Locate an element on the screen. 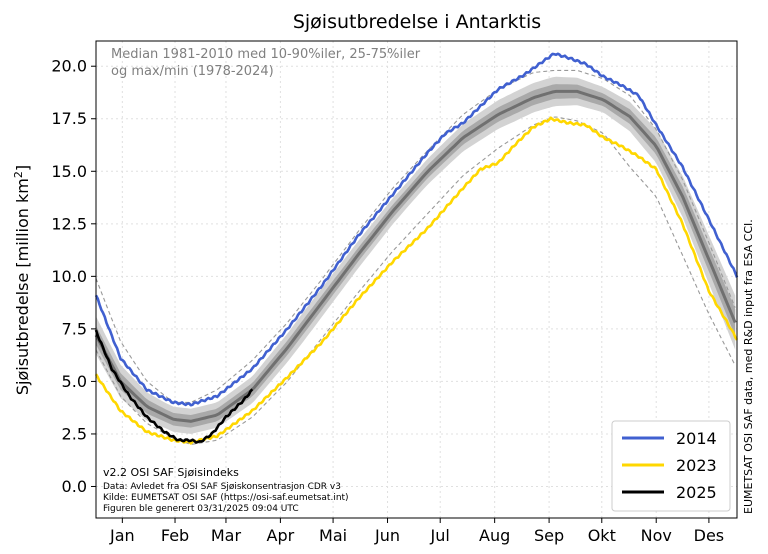 This screenshot has width=768, height=554. x-tick-label-okt: Okt is located at coordinates (602, 535).